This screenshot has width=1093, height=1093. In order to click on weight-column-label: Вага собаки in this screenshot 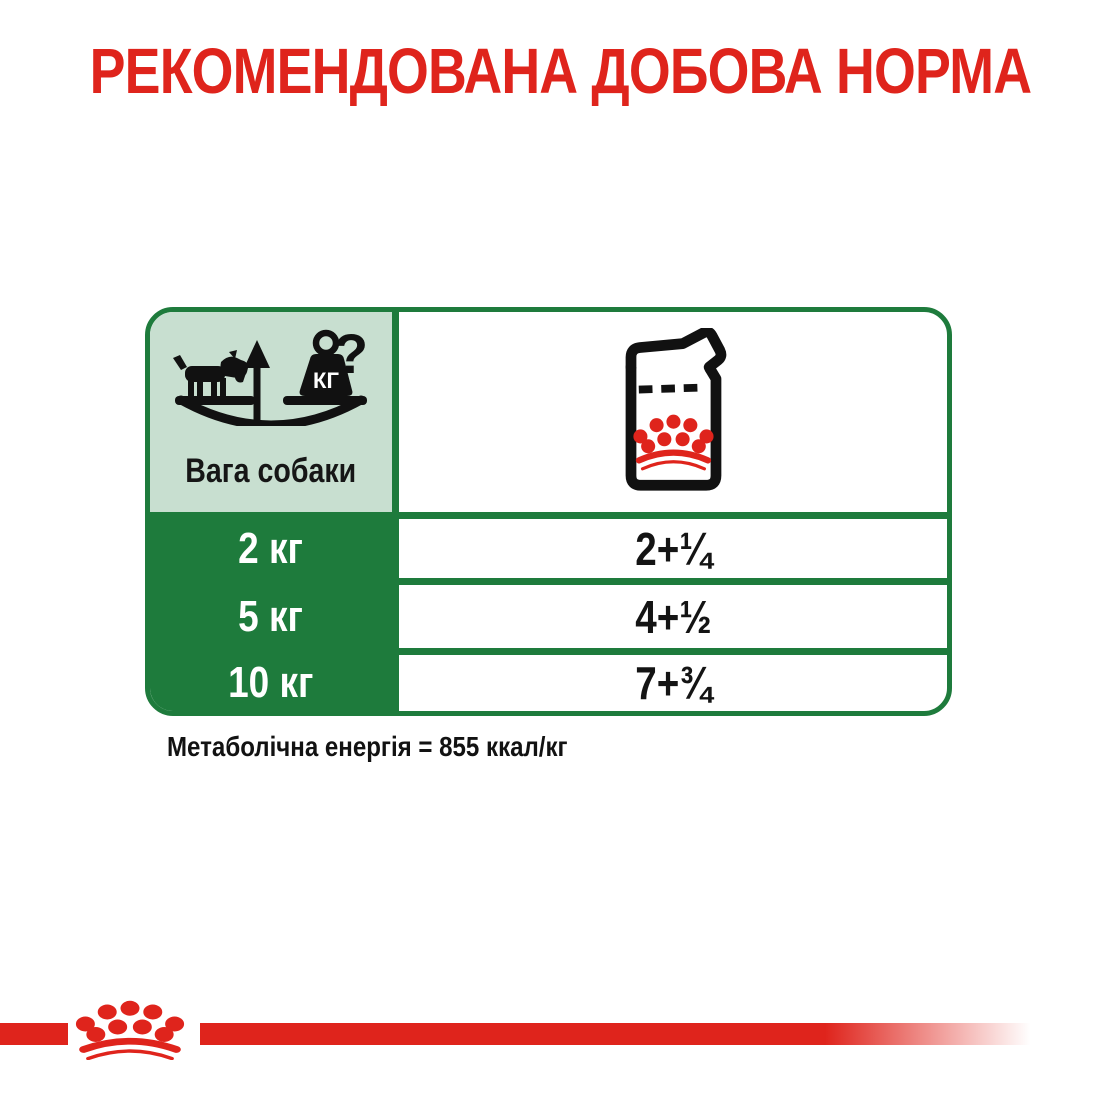, I will do `click(271, 471)`.